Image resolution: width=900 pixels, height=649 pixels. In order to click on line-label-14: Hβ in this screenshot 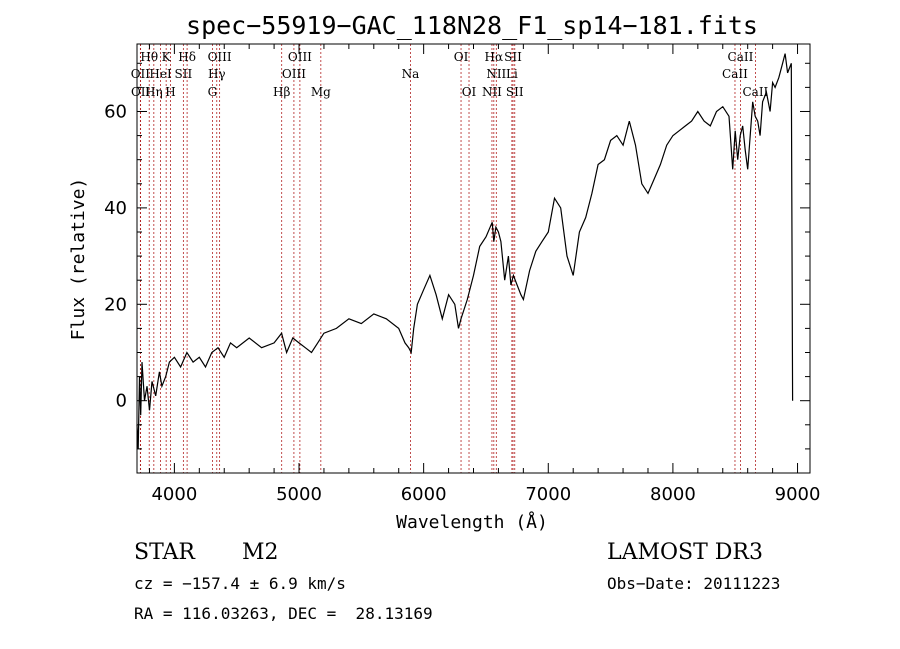, I will do `click(281, 92)`.